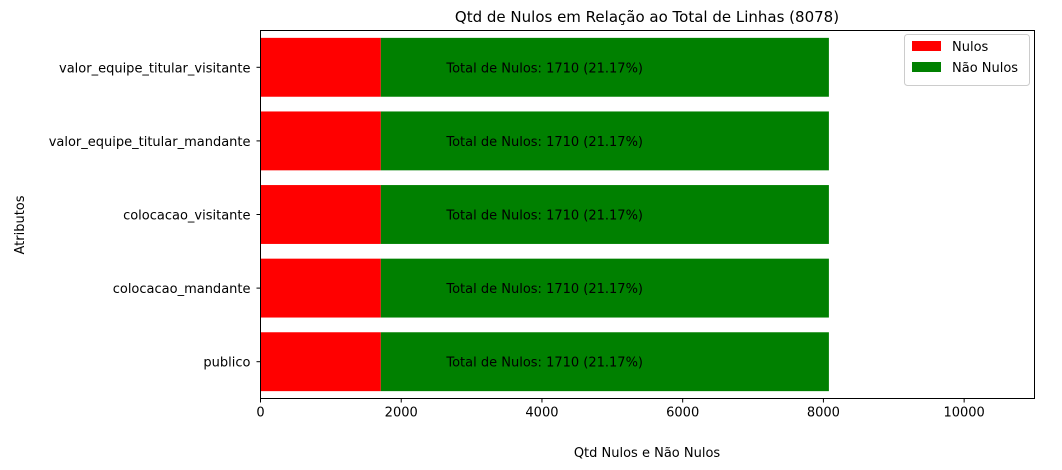 Image resolution: width=1062 pixels, height=470 pixels. I want to click on y-tick-label-0: valor_equipe_titular_visitante, so click(154, 68).